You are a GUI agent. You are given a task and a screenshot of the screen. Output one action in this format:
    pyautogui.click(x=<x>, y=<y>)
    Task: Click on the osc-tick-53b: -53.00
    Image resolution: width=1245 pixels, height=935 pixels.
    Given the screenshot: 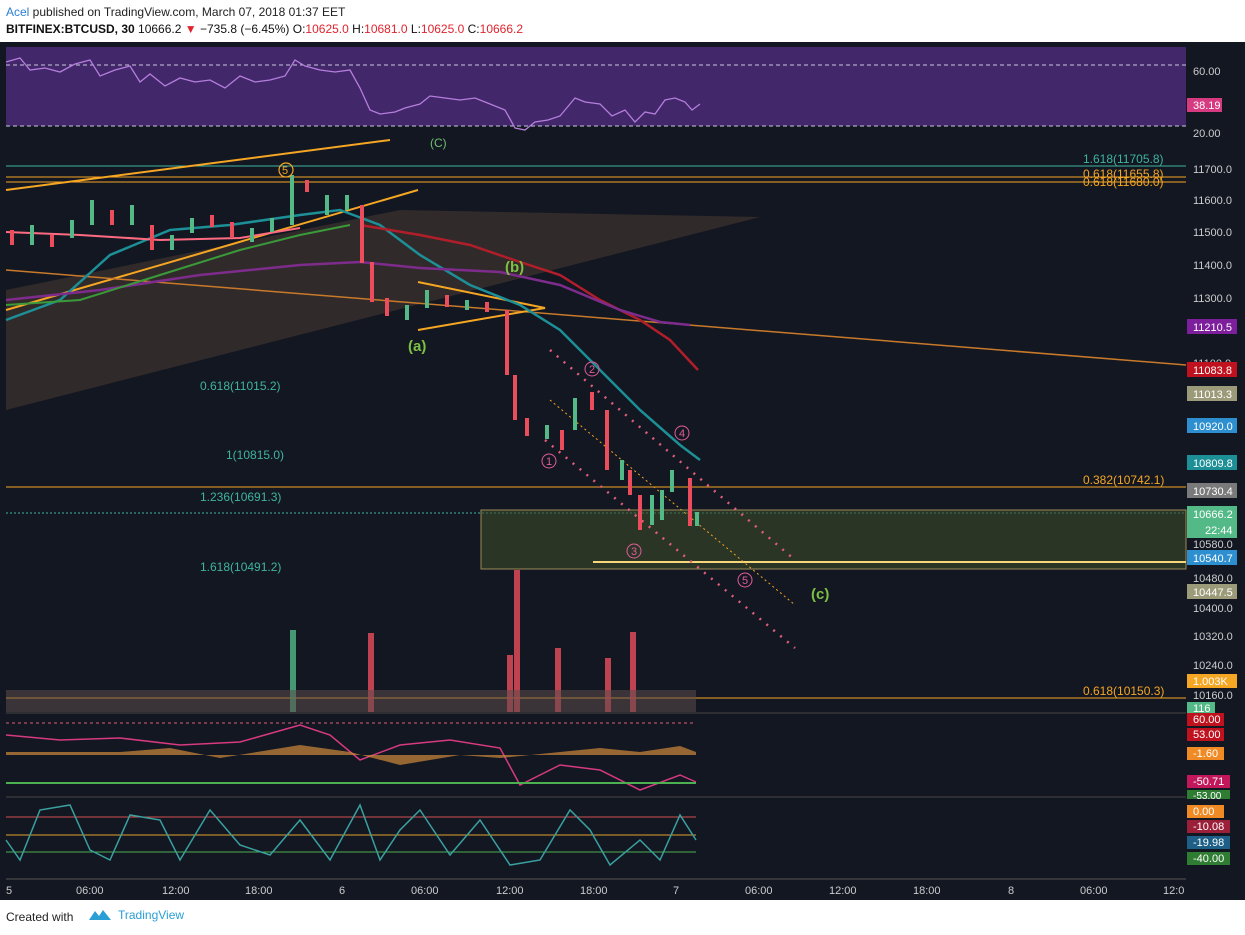 What is the action you would take?
    pyautogui.click(x=1207, y=796)
    